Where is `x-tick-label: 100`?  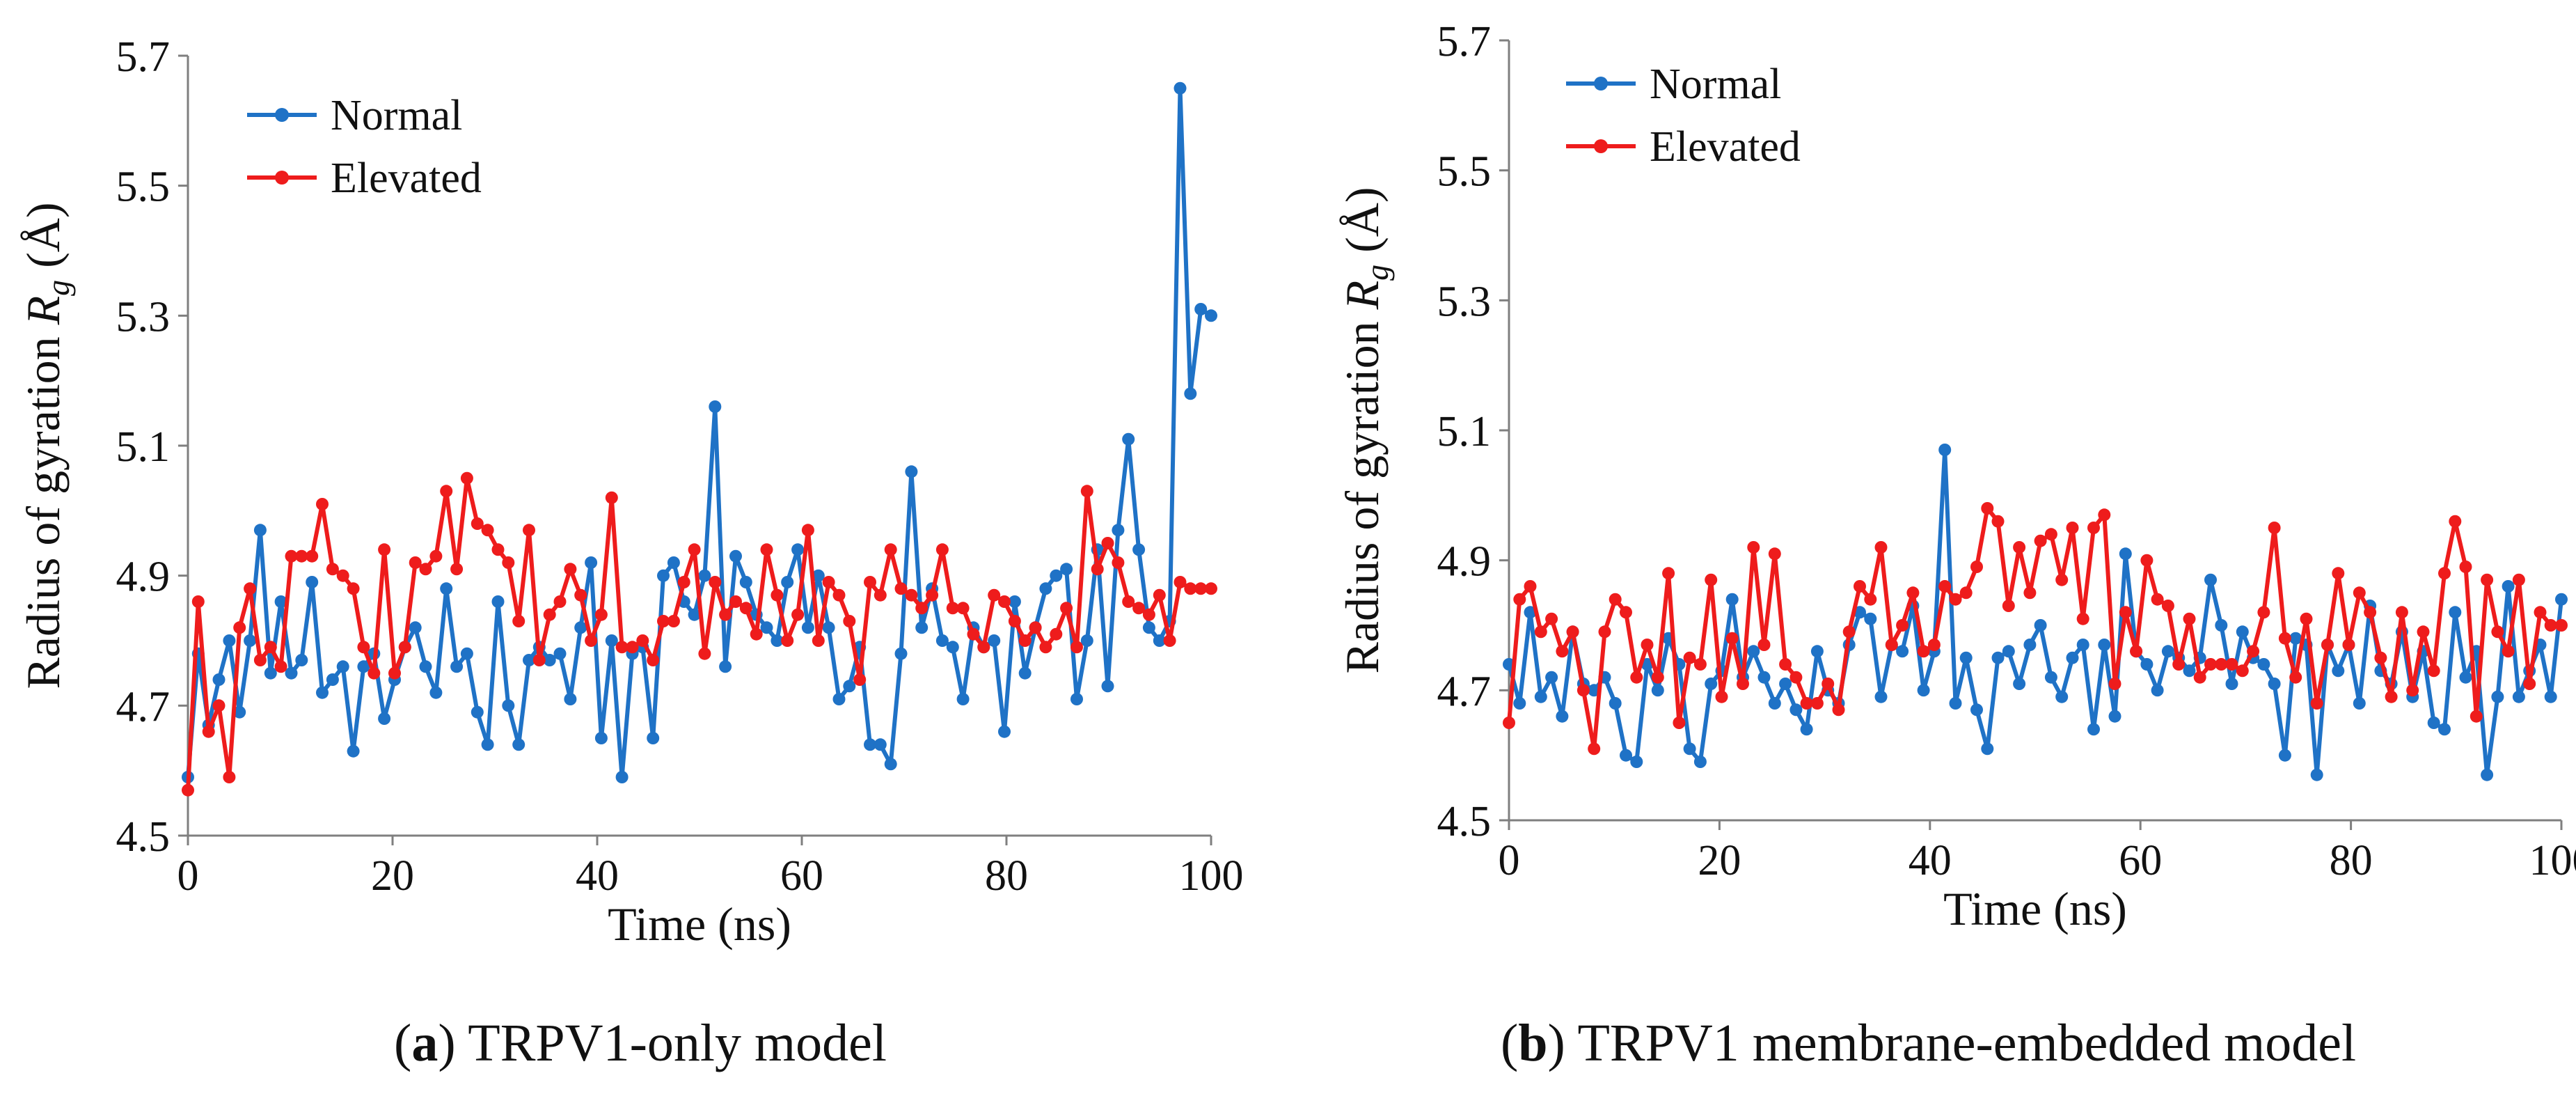
x-tick-label: 100 is located at coordinates (2552, 860).